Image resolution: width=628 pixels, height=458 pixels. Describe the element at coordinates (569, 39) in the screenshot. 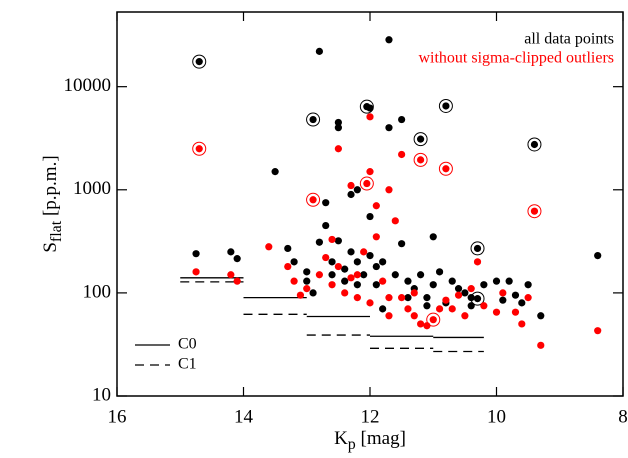

I see `legend-entry: all data points` at that location.